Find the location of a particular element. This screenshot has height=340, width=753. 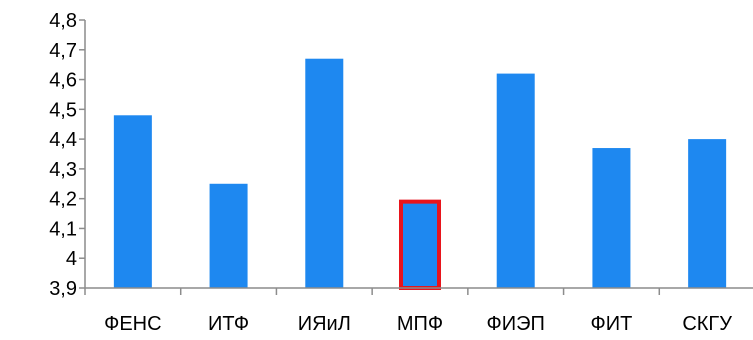

y-tick-label: 4,3 is located at coordinates (63, 170).